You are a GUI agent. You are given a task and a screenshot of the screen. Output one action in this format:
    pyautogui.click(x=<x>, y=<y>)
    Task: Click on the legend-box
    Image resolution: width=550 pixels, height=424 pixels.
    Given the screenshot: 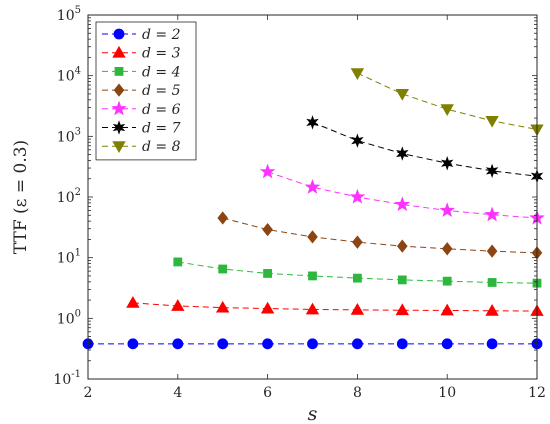 What is the action you would take?
    pyautogui.click(x=146, y=91)
    